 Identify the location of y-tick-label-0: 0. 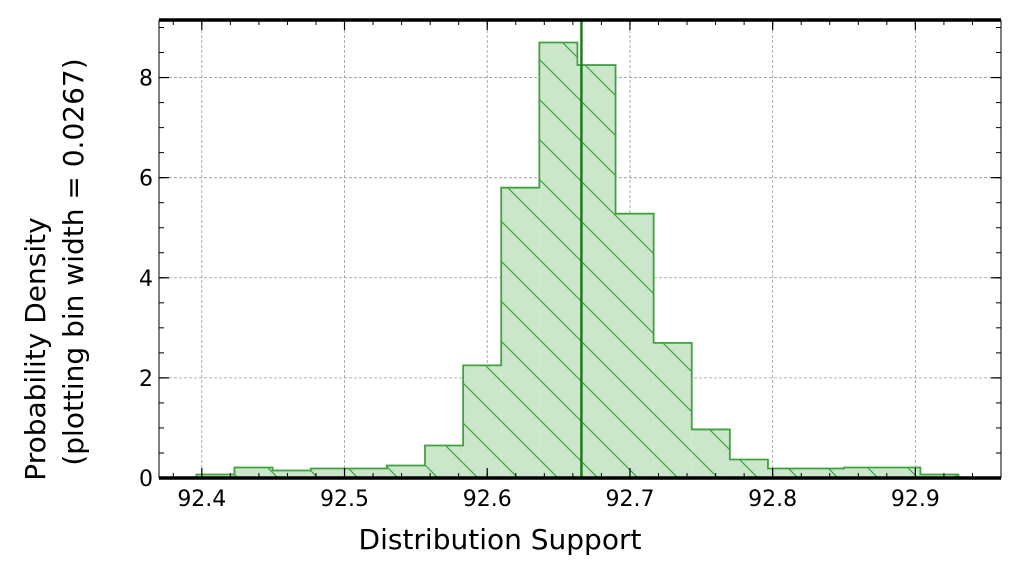
(146, 479).